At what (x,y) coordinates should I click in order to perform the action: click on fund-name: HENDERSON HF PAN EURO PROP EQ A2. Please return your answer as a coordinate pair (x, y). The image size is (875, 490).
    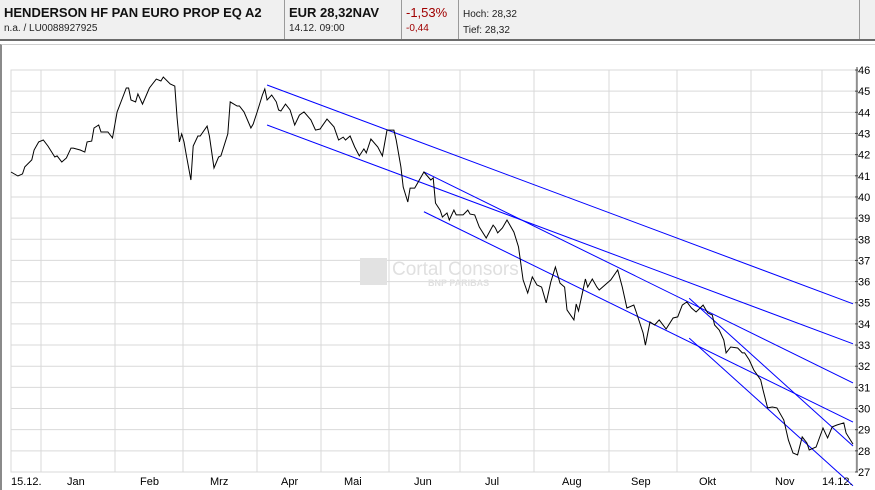
    Looking at the image, I should click on (133, 12).